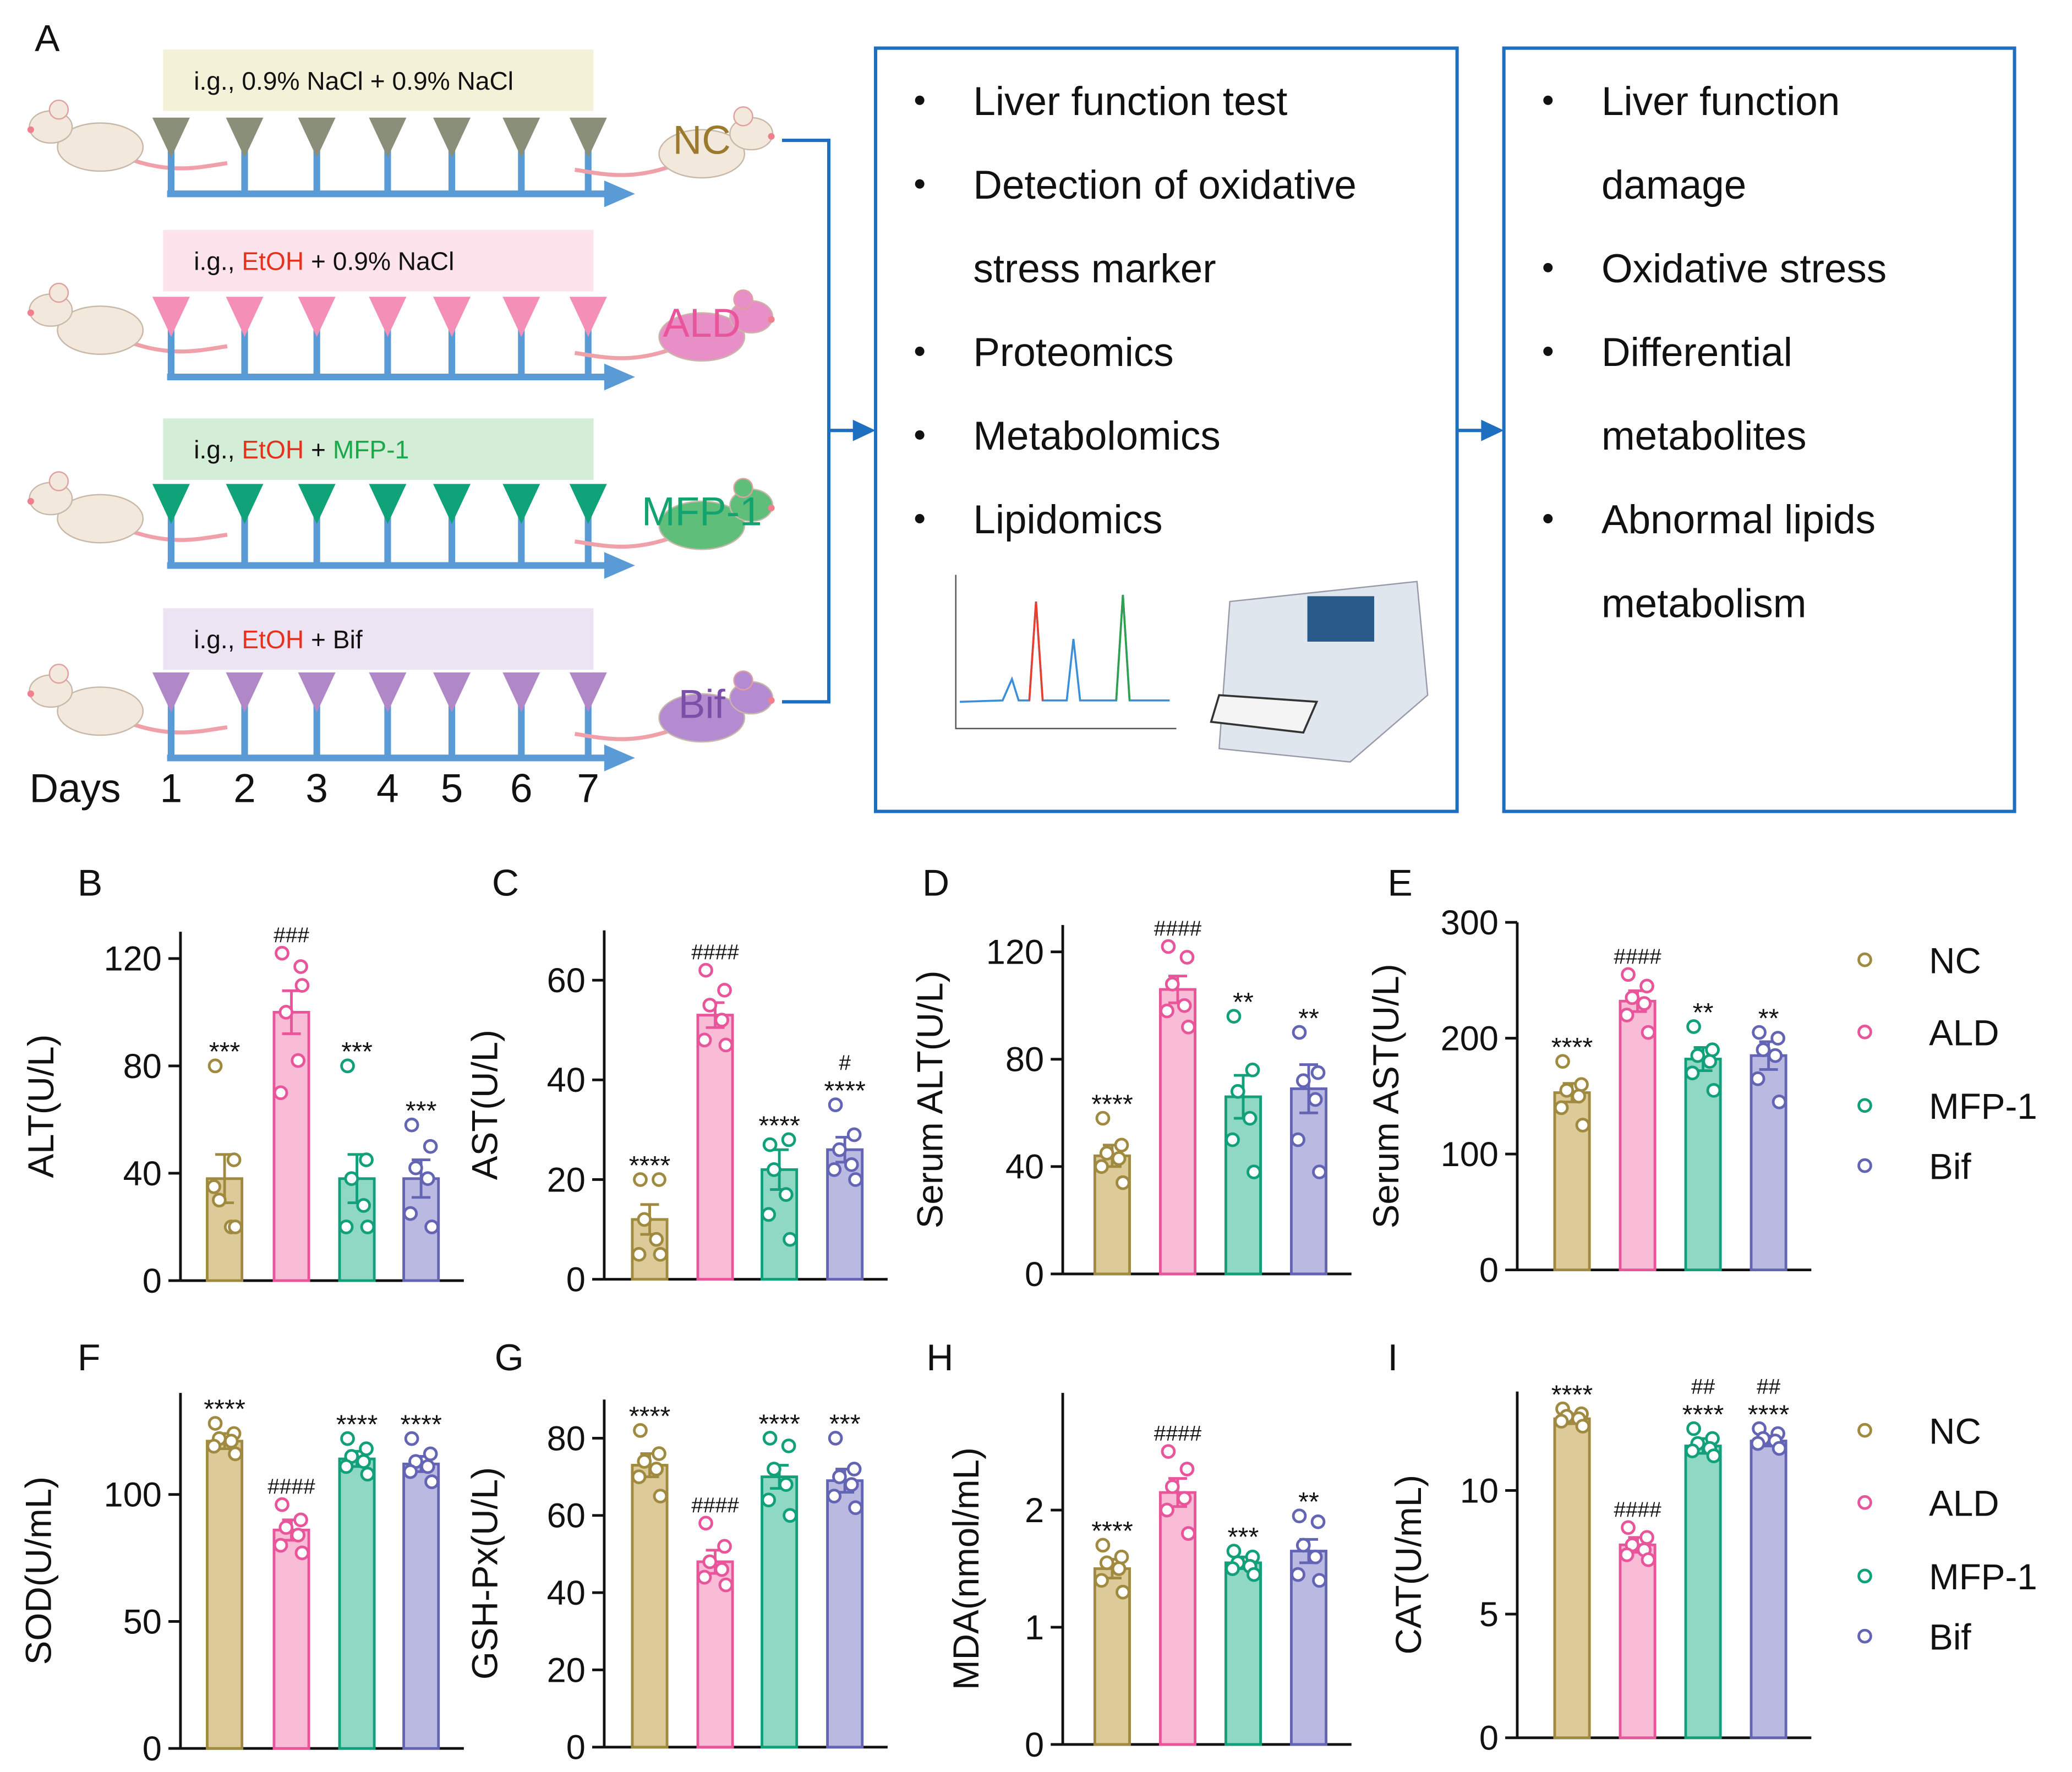  What do you see at coordinates (1165, 185) in the screenshot?
I see `list-text: Detection of oxidative` at bounding box center [1165, 185].